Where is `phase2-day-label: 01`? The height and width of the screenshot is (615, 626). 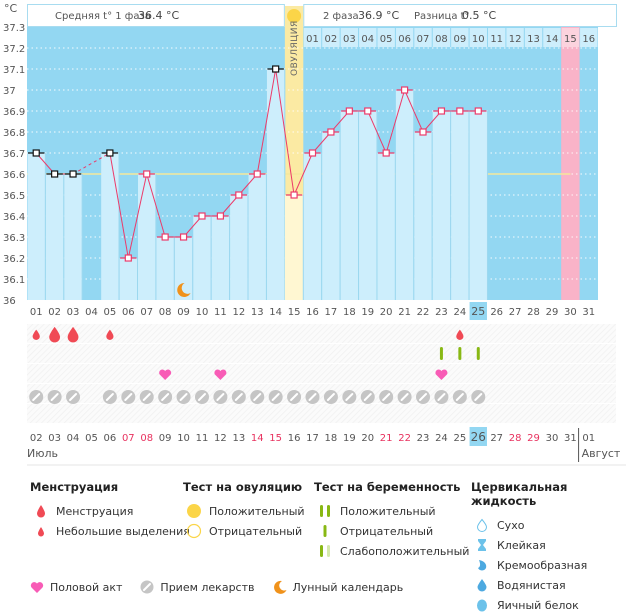
phase2-day-label: 01 is located at coordinates (312, 39).